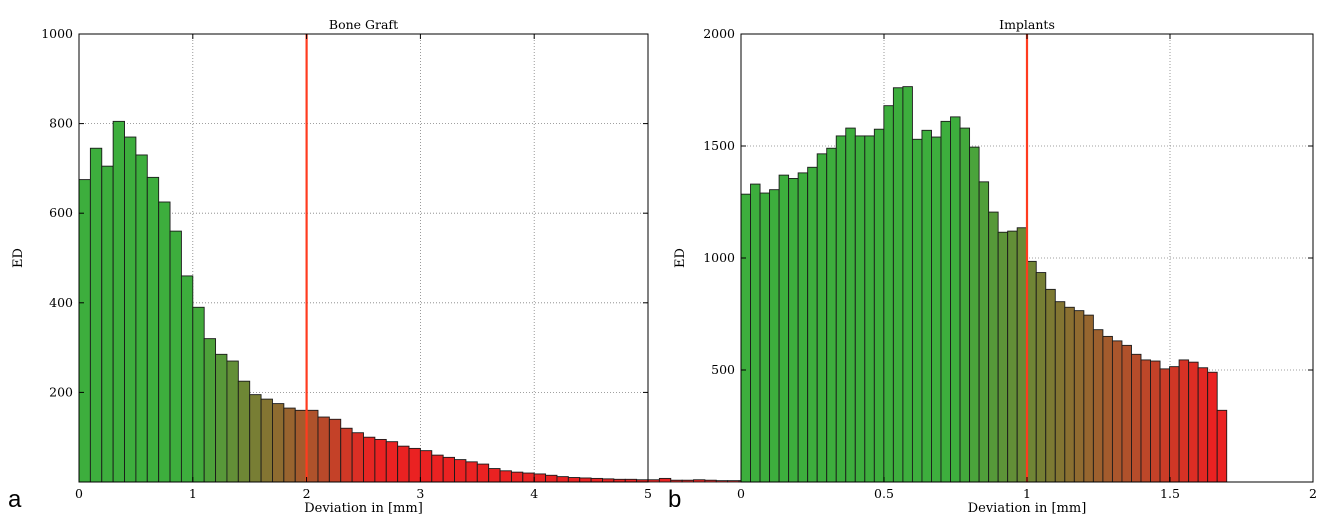 The height and width of the screenshot is (515, 1327). Describe the element at coordinates (723, 369) in the screenshot. I see `y-tick-label: 500` at that location.